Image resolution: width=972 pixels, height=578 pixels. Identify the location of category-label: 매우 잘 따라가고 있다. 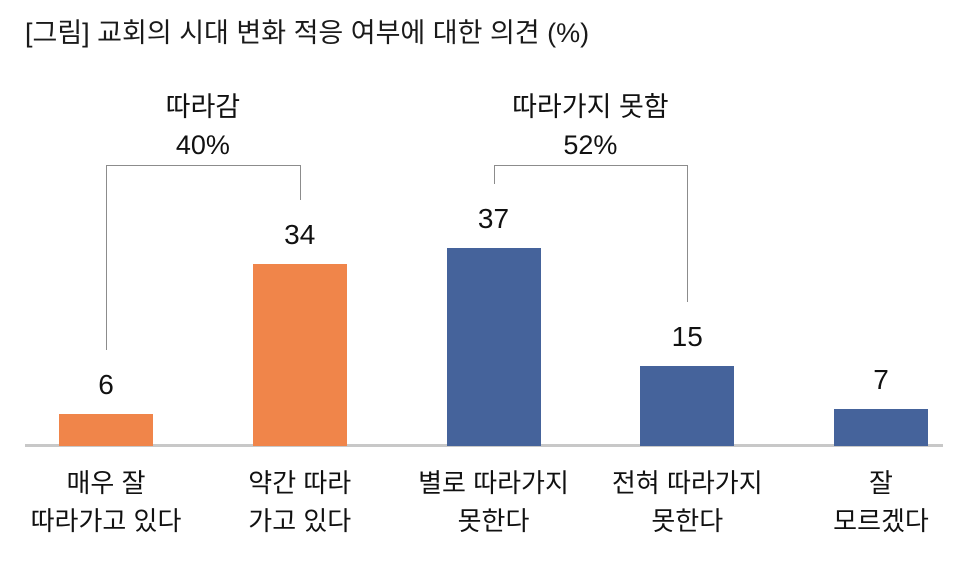
(106, 502).